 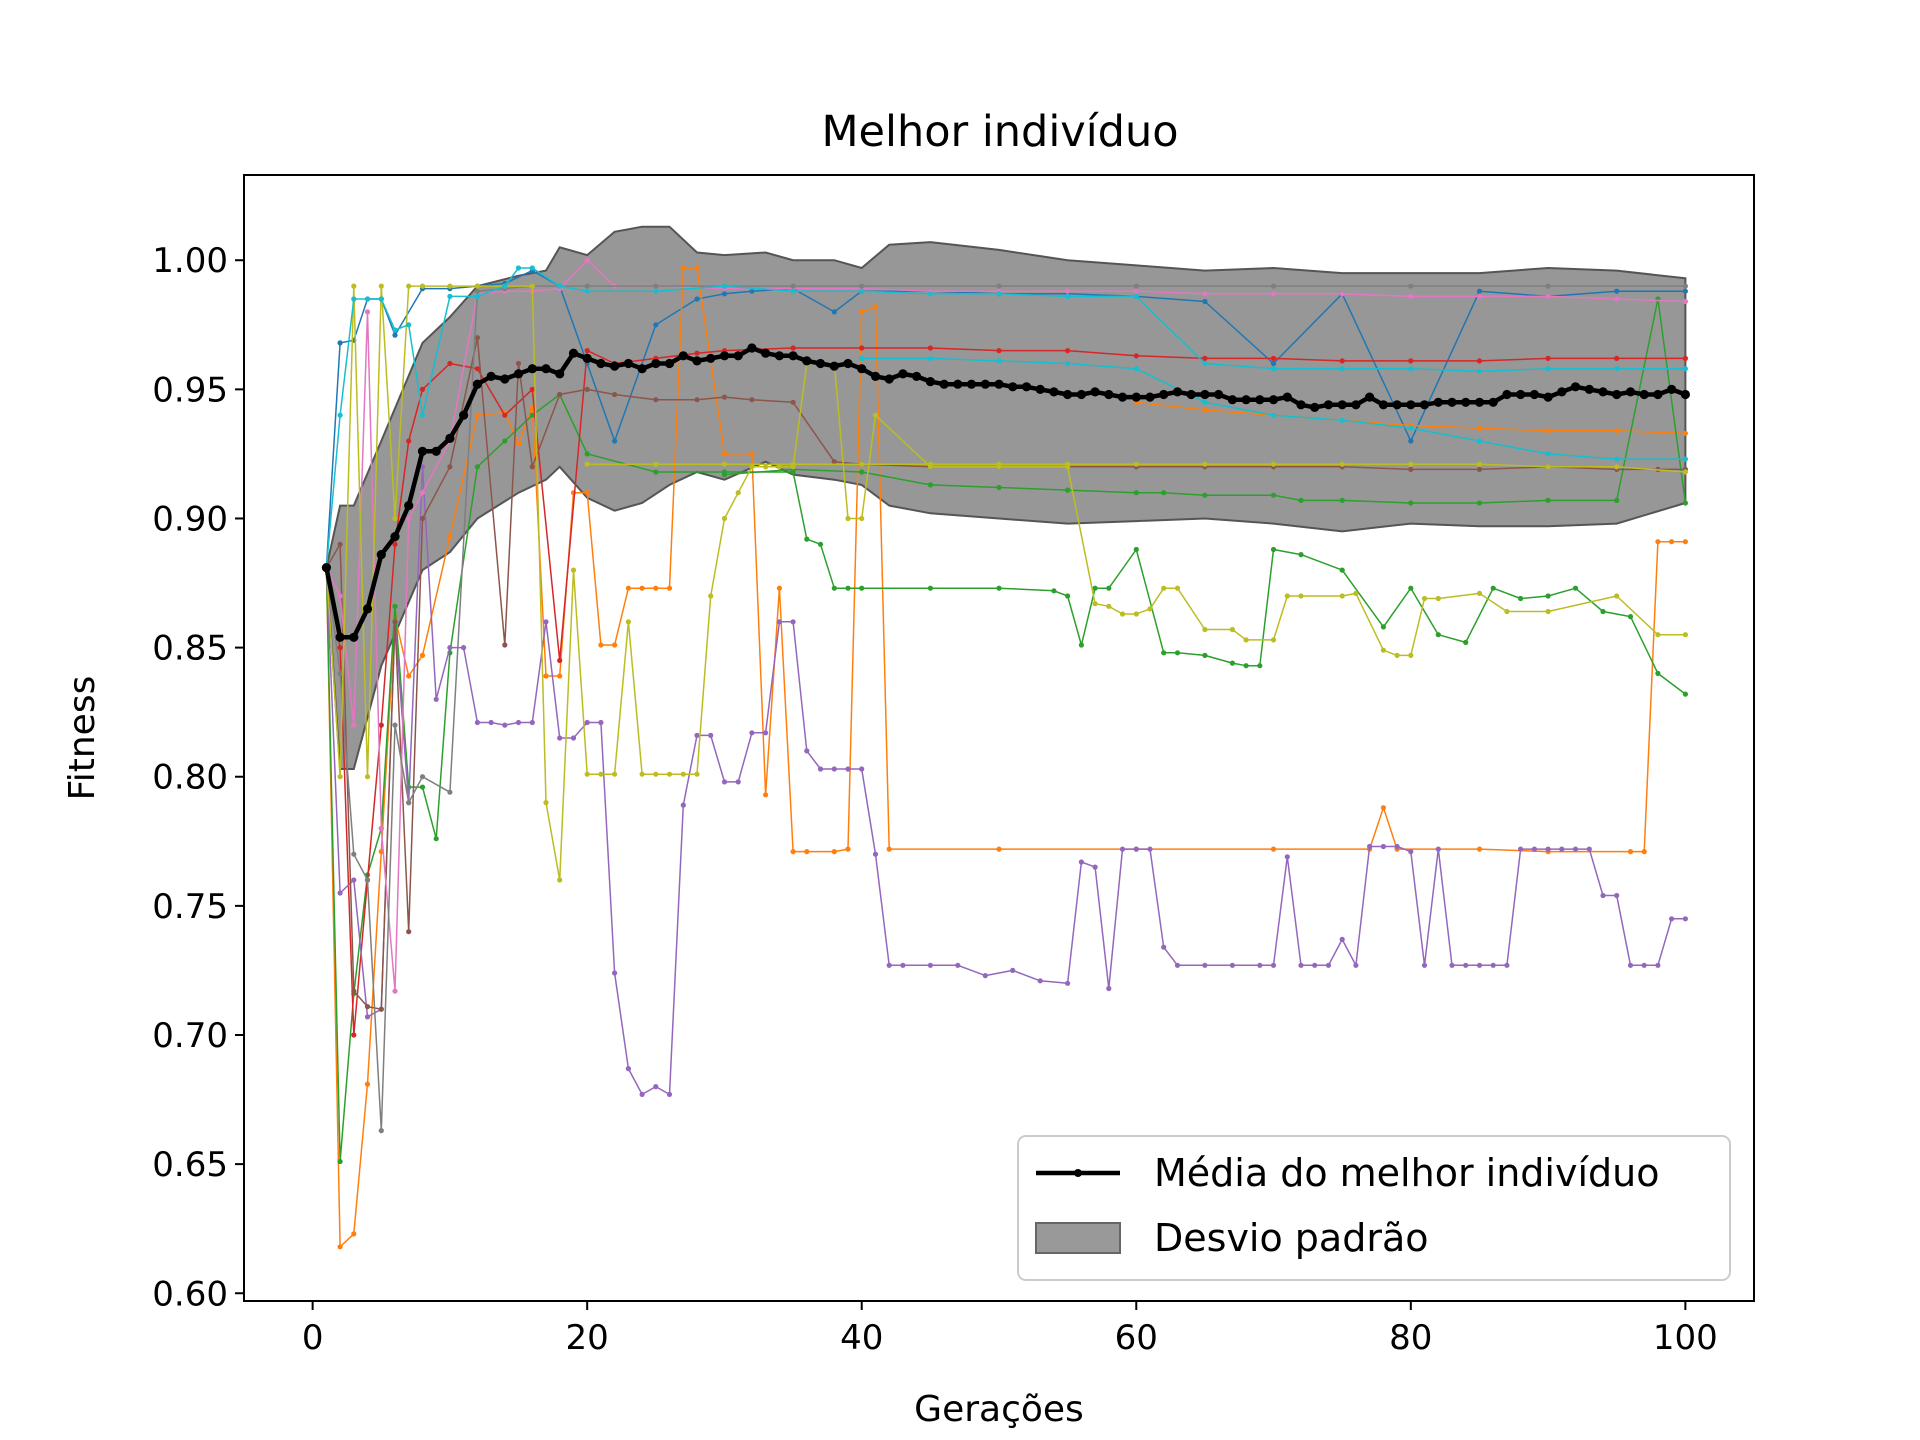 What do you see at coordinates (190, 1036) in the screenshot?
I see `y-tick-label: 0.70` at bounding box center [190, 1036].